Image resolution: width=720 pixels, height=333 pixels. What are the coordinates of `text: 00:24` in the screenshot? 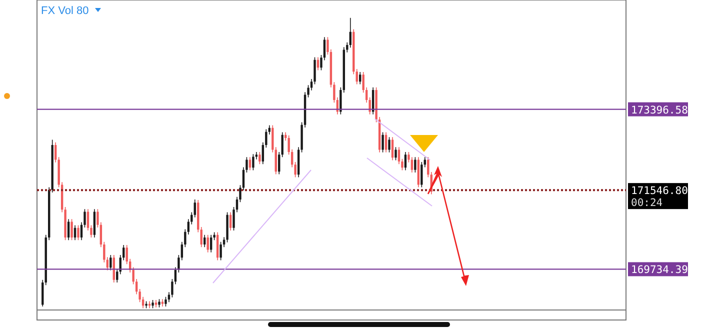 It's located at (647, 203).